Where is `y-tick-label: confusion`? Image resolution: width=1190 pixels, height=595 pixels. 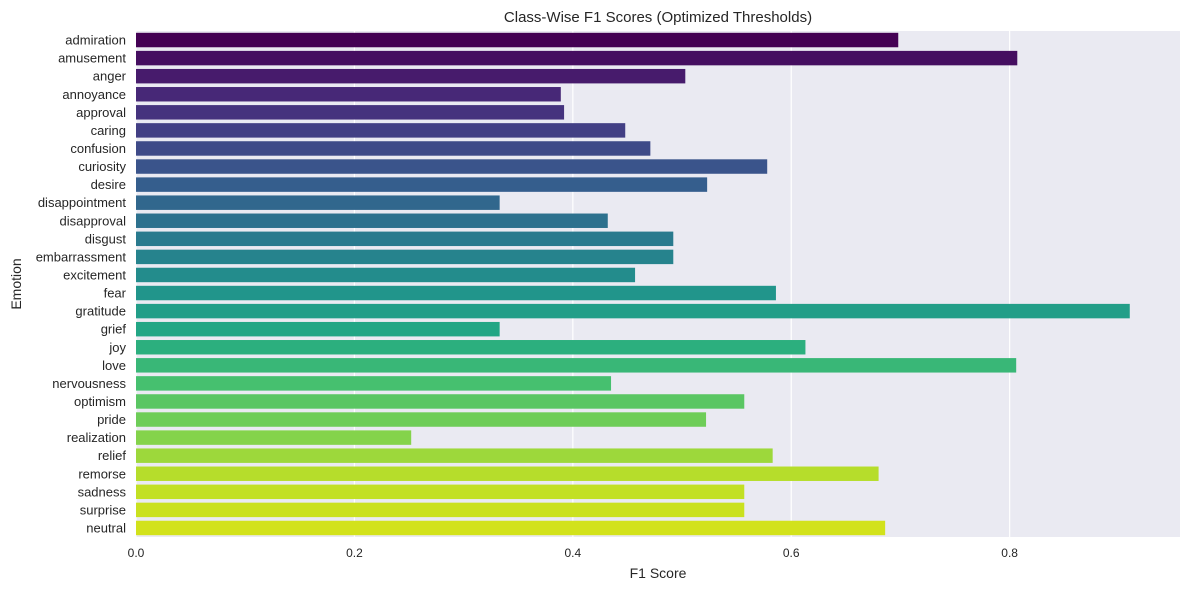 y-tick-label: confusion is located at coordinates (98, 148).